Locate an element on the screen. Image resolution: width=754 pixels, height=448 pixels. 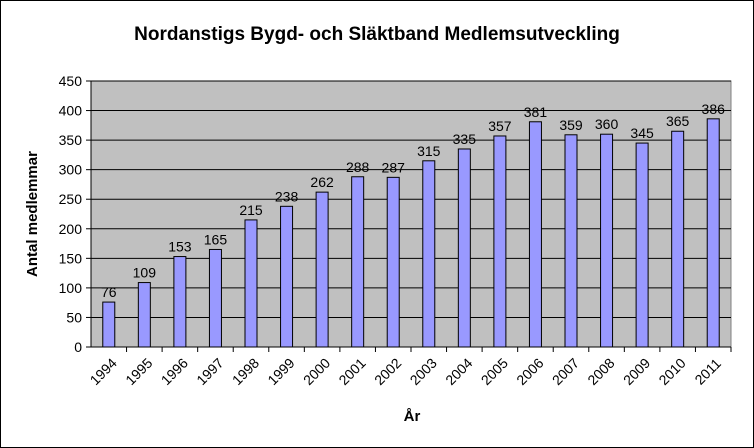
x-tick-label-1997: 1997 is located at coordinates (209, 371).